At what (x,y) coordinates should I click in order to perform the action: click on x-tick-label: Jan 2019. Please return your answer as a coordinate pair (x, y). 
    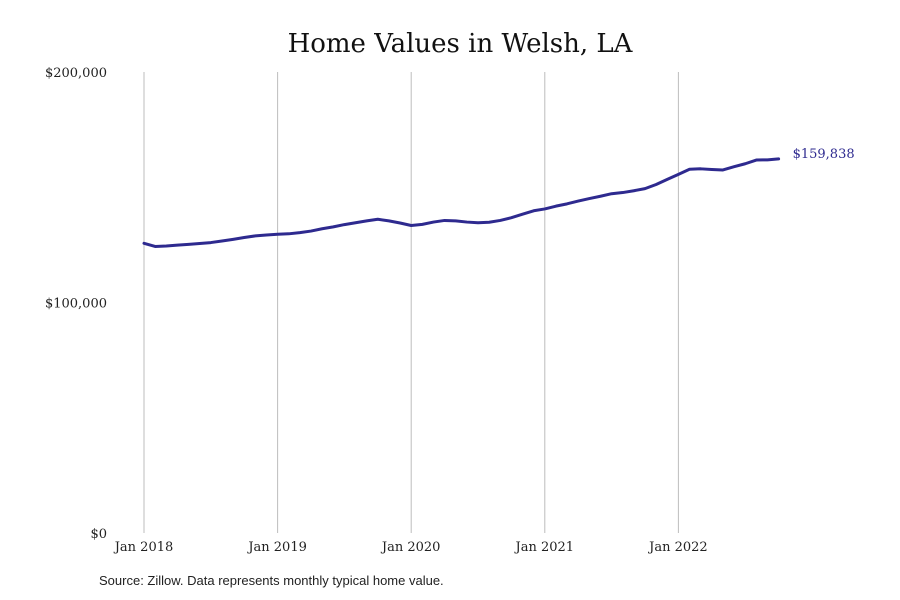
    Looking at the image, I should click on (276, 547).